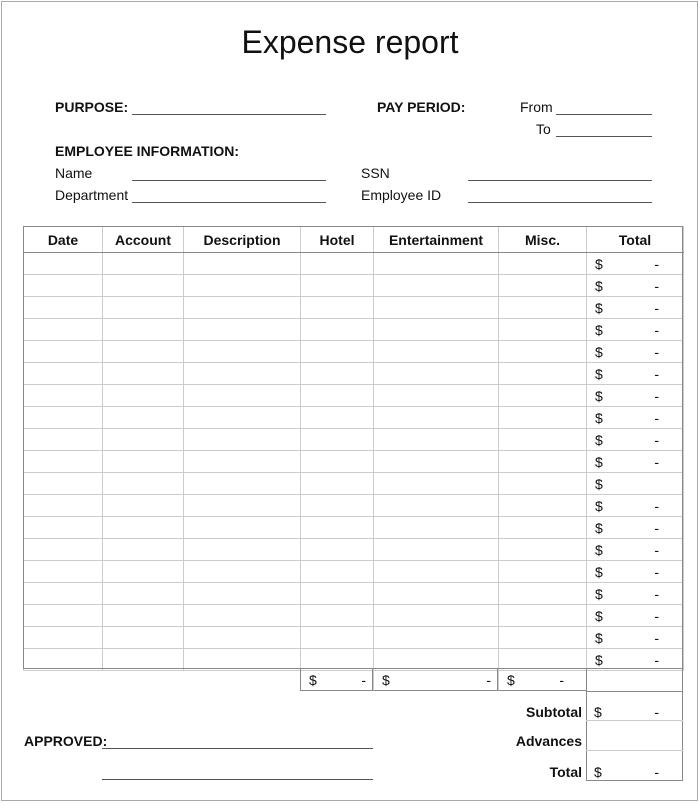 This screenshot has height=805, width=700. Describe the element at coordinates (229, 180) in the screenshot. I see `name-field` at that location.